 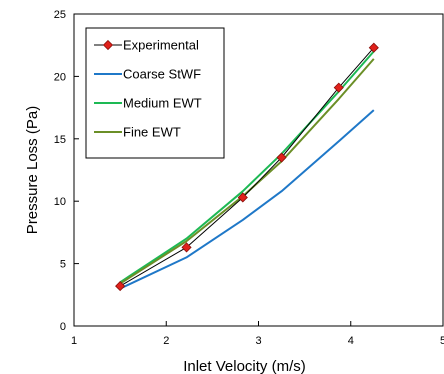 I want to click on legend-label: Coarse StWF, so click(x=162, y=74).